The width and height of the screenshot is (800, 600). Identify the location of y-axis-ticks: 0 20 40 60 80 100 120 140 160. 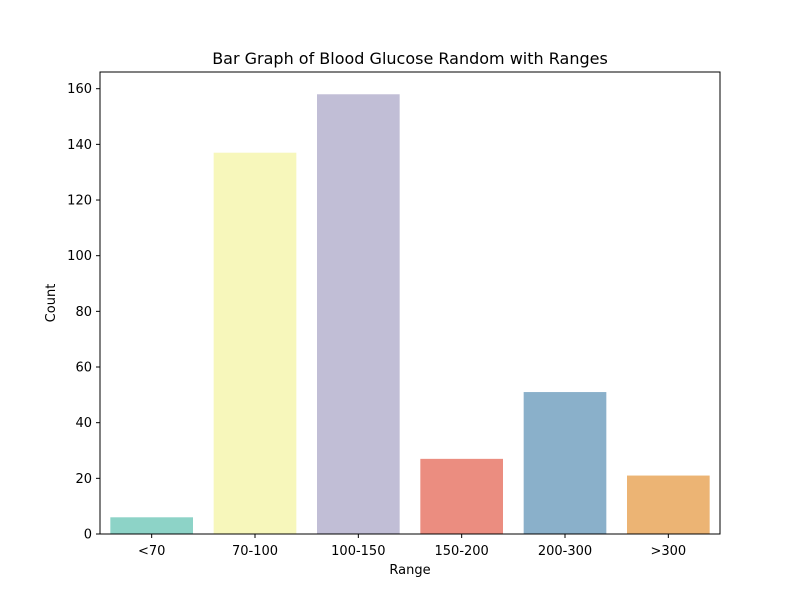
(83, 312).